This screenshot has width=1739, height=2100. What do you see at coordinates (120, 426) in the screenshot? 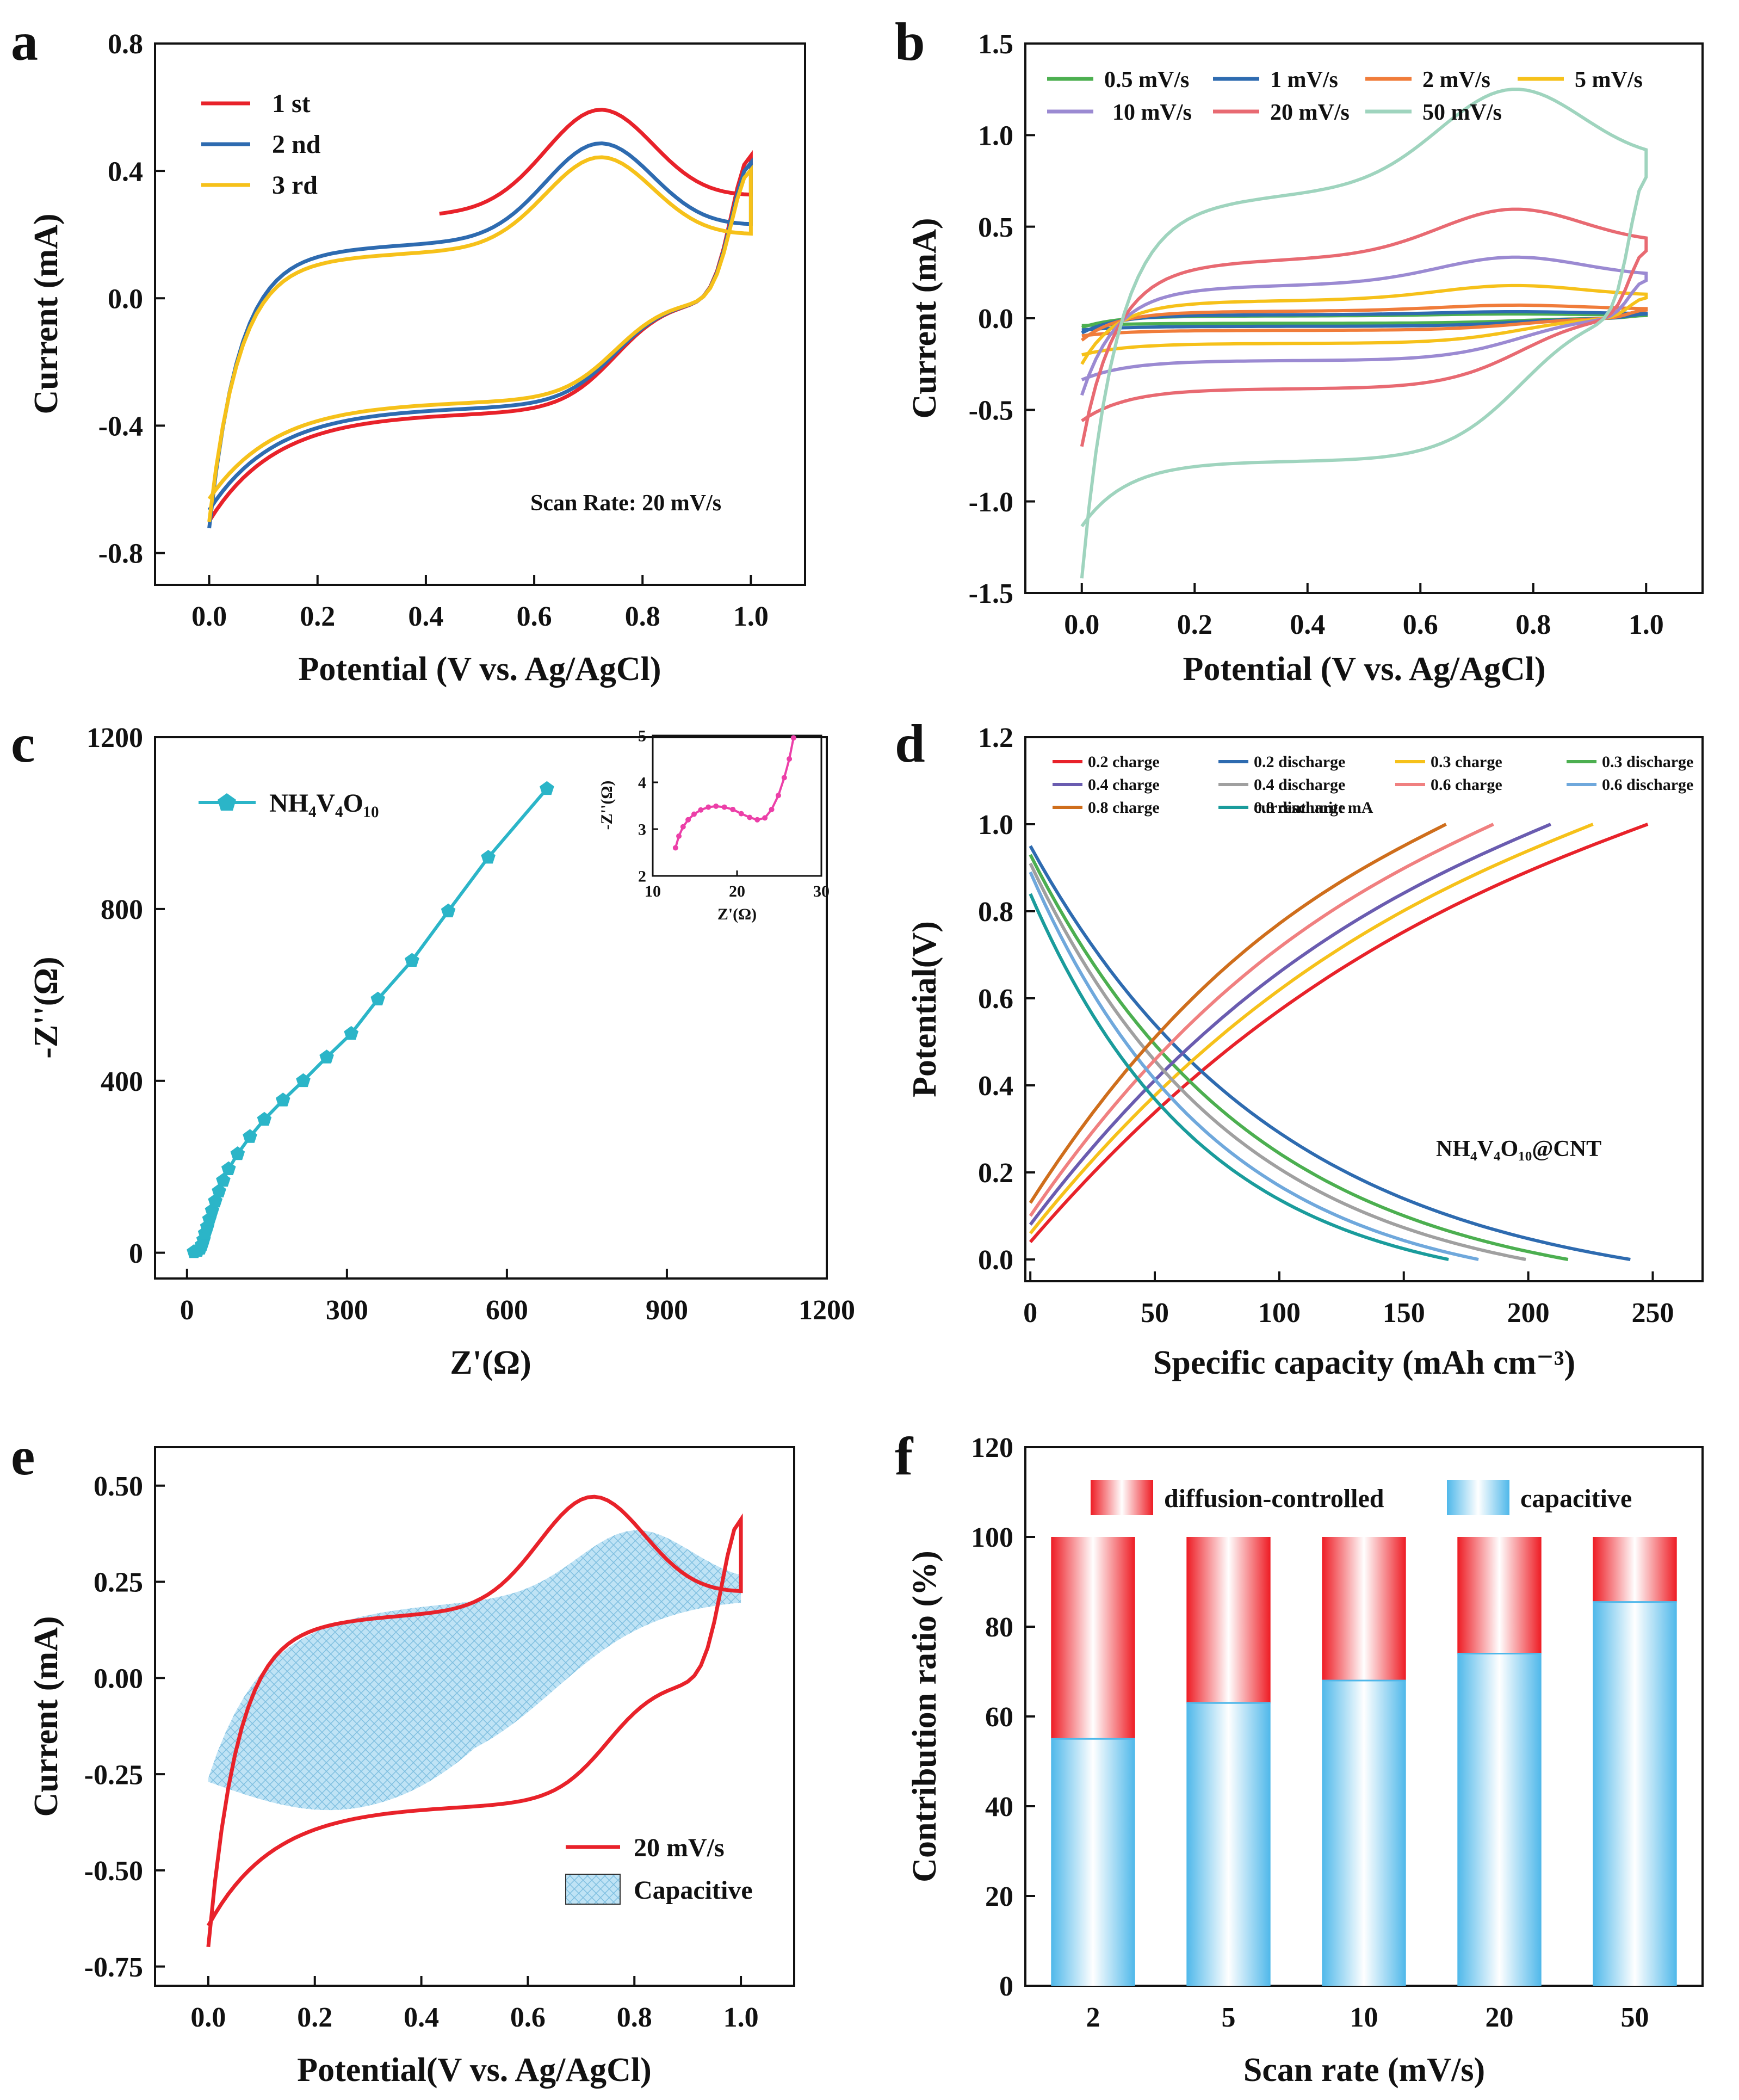
I see `y-tick-label: -0.4` at bounding box center [120, 426].